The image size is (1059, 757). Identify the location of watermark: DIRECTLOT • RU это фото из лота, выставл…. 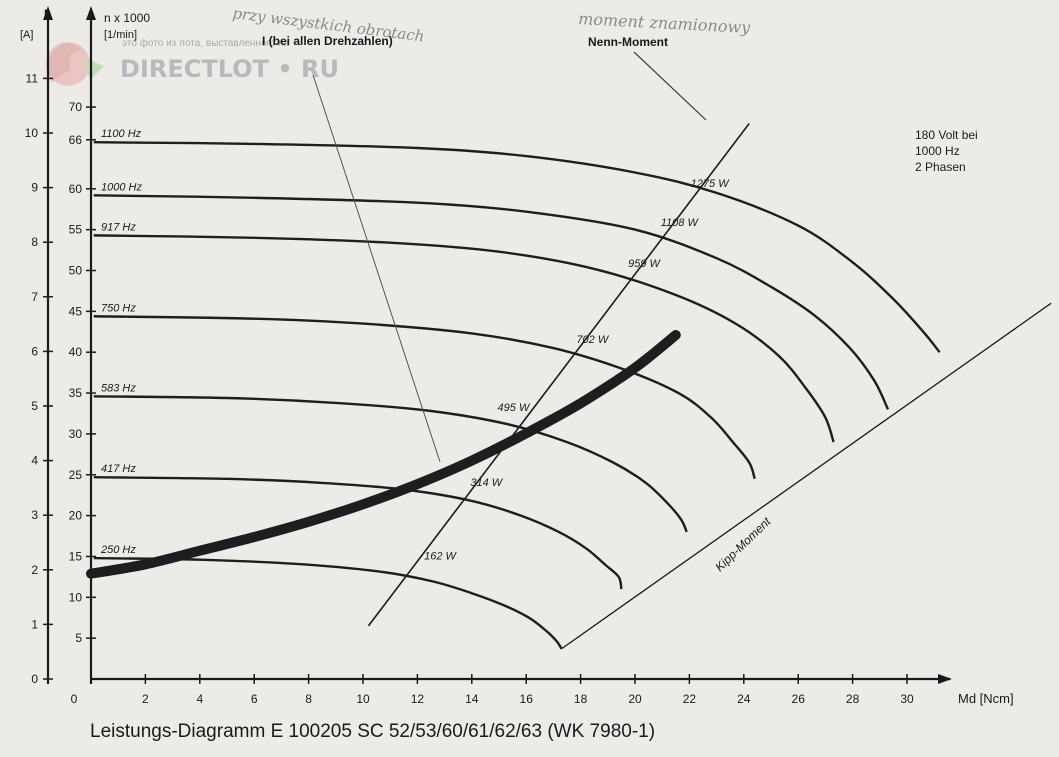
(192, 61).